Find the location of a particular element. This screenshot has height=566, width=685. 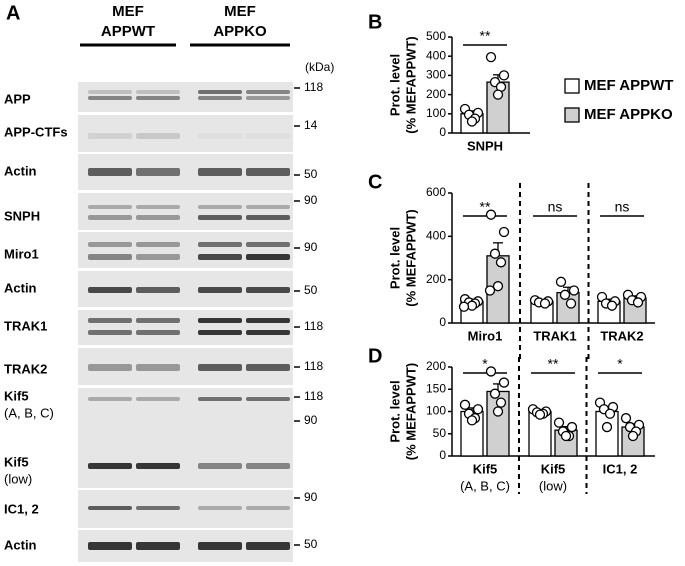

x-tick-label: TRAK1 is located at coordinates (554, 335).